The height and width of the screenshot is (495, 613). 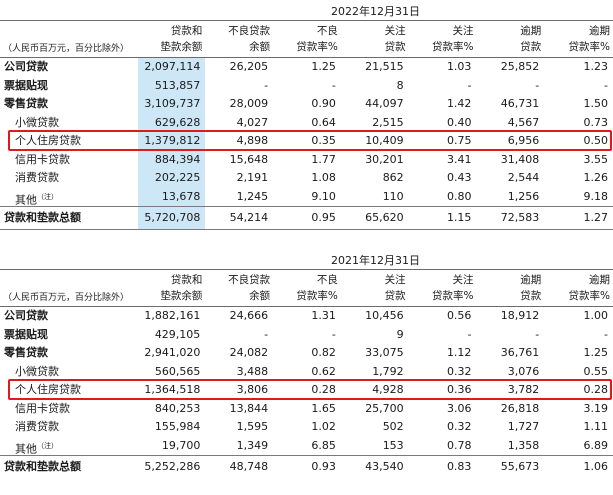 What do you see at coordinates (442, 390) in the screenshot?
I see `cell: 0.36` at bounding box center [442, 390].